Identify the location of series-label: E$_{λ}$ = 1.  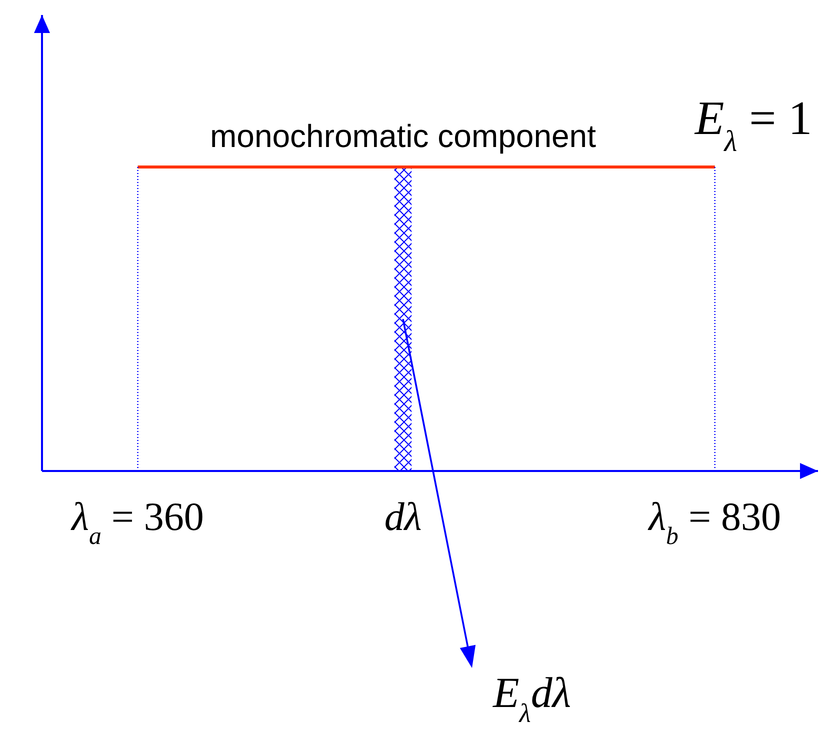
(753, 125).